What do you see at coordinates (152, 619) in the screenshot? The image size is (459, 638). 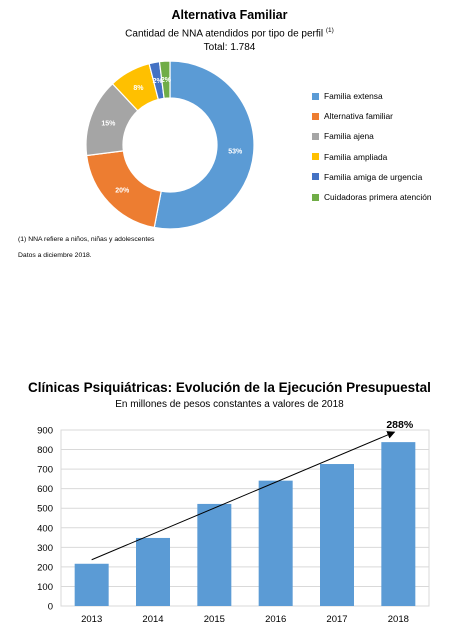 I see `x-tick-label: 2014` at bounding box center [152, 619].